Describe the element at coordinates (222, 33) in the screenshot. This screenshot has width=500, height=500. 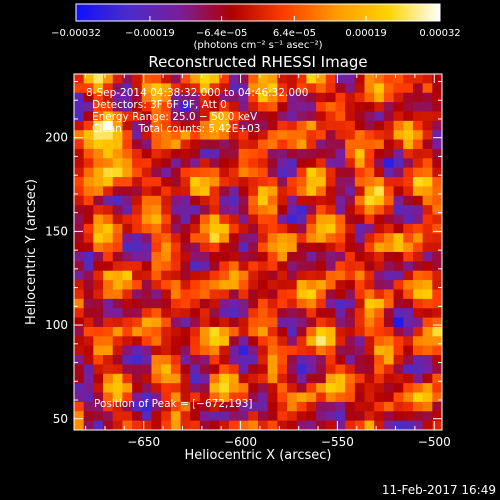
I see `colorbar-tick-label: −6.4e−05` at that location.